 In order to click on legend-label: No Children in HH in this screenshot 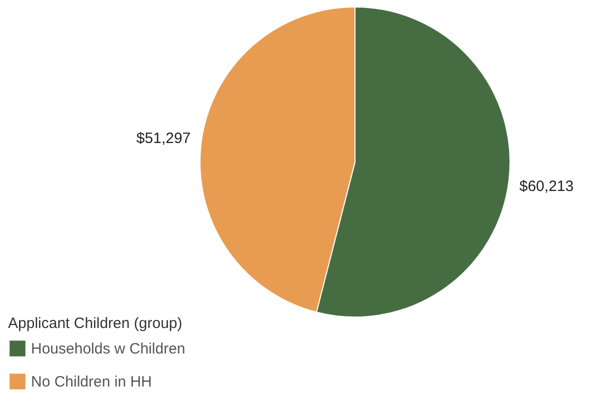, I will do `click(91, 382)`.